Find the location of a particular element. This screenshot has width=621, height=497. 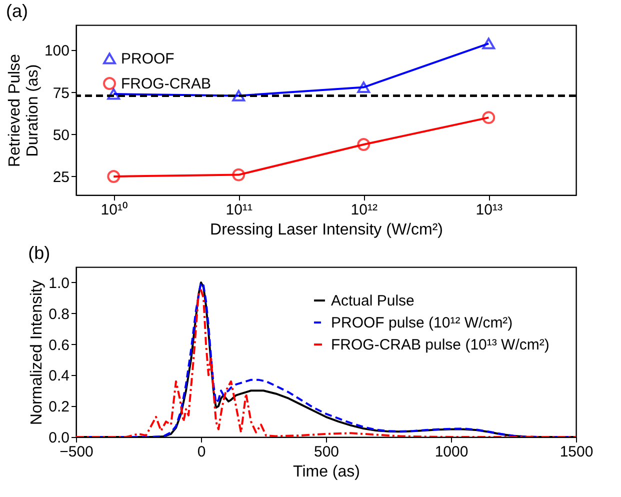

x-tick-label: 10¹² is located at coordinates (364, 210).